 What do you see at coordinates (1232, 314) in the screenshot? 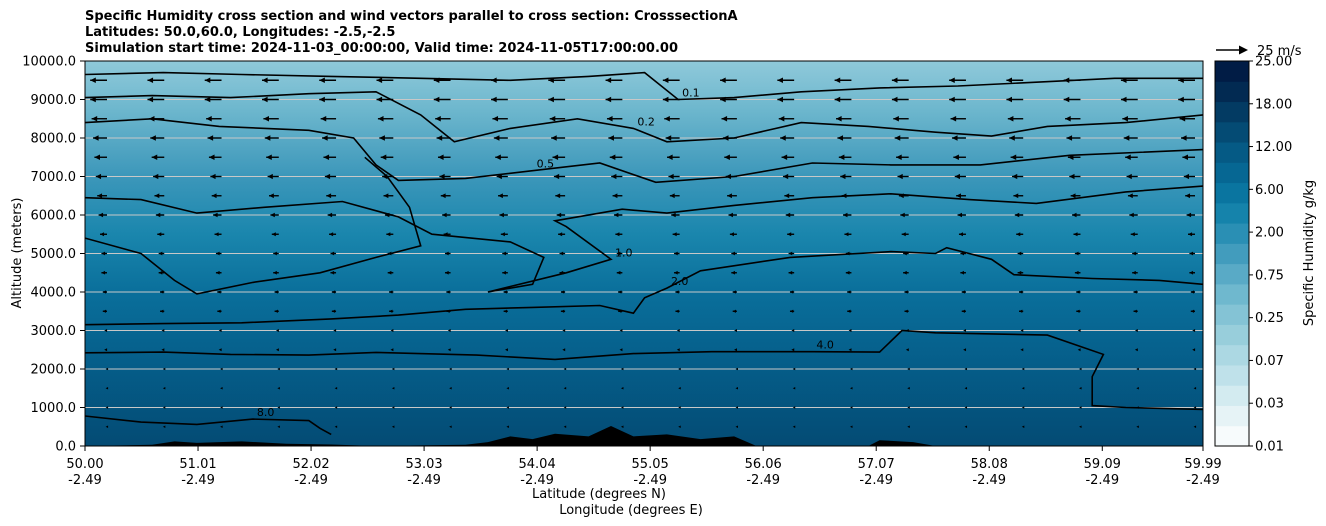
I see `colorbar-segment` at bounding box center [1232, 314].